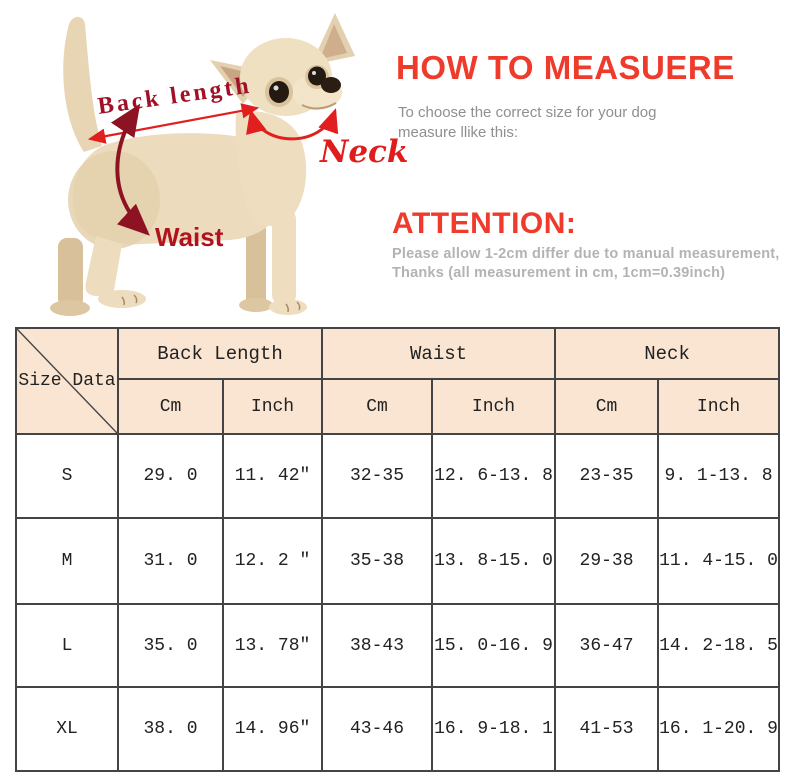  What do you see at coordinates (607, 476) in the screenshot?
I see `value-cell: 23-35` at bounding box center [607, 476].